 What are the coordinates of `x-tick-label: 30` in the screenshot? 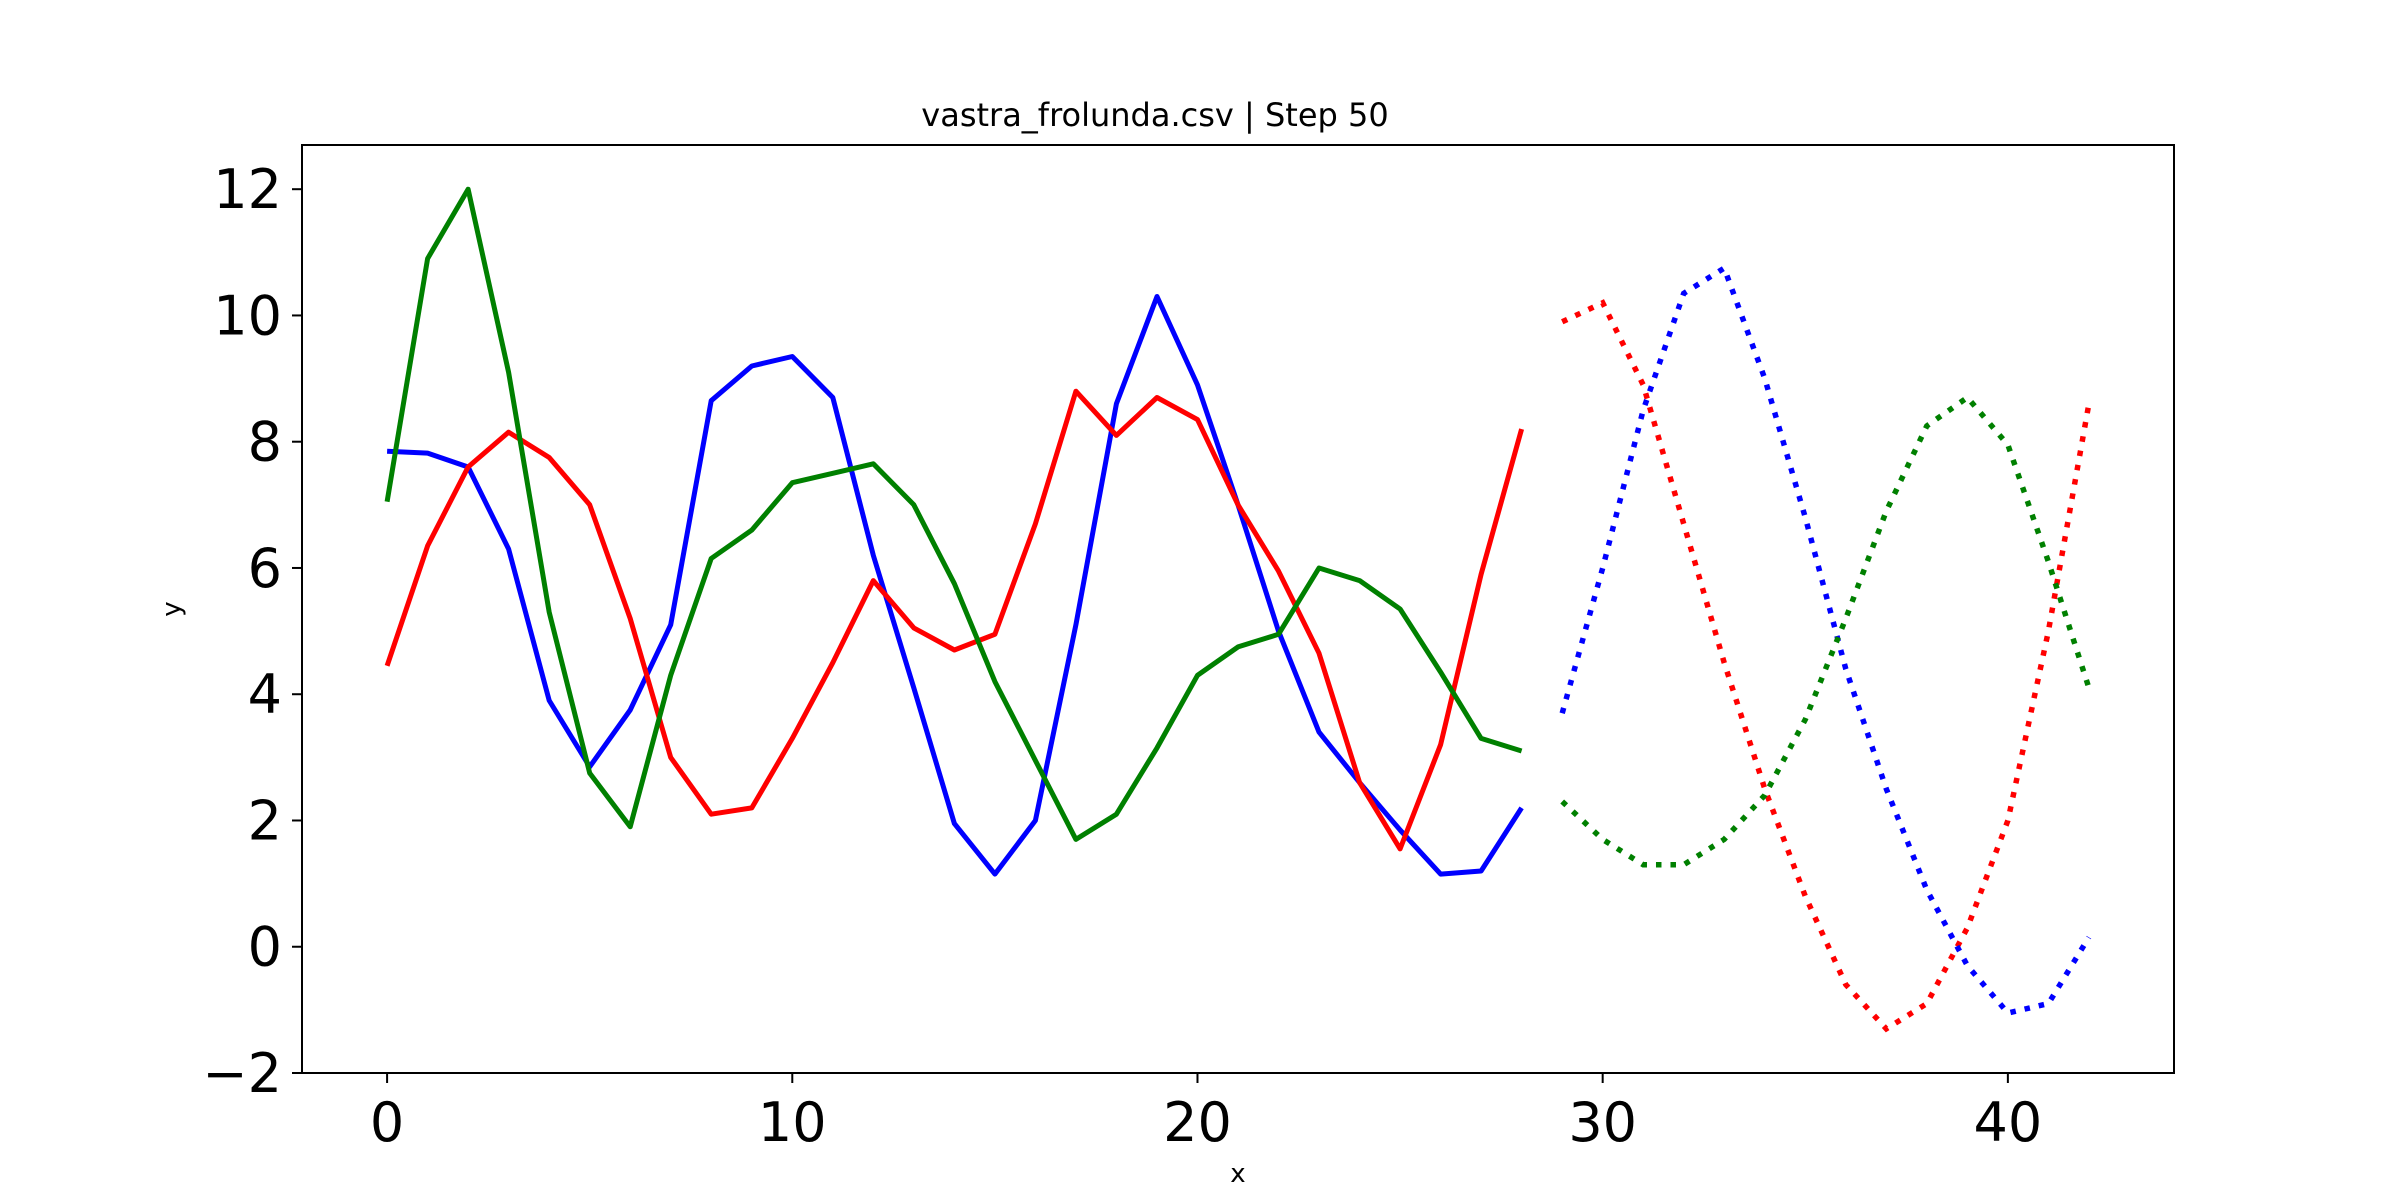 It's located at (1602, 1122).